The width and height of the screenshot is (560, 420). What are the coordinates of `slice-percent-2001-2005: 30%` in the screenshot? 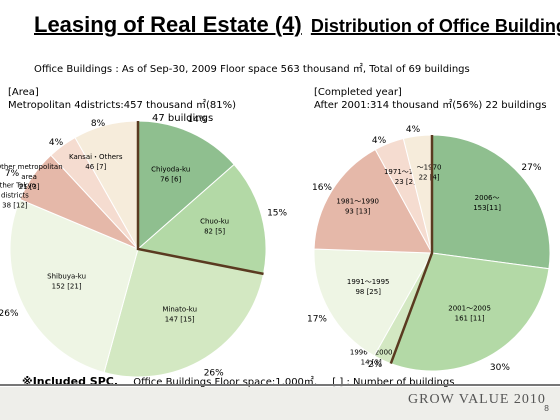 It's located at (500, 368).